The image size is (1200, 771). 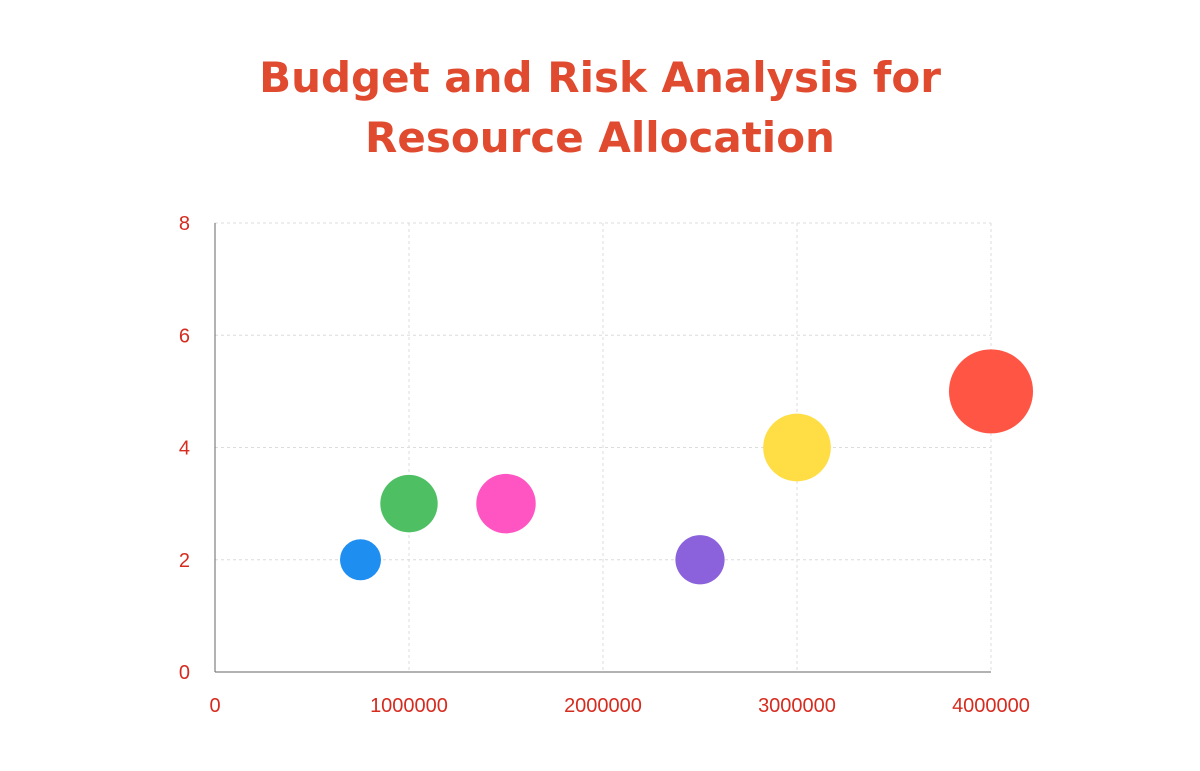 I want to click on y-axis-ticks: 0 2 4 6 8, so click(x=184, y=448).